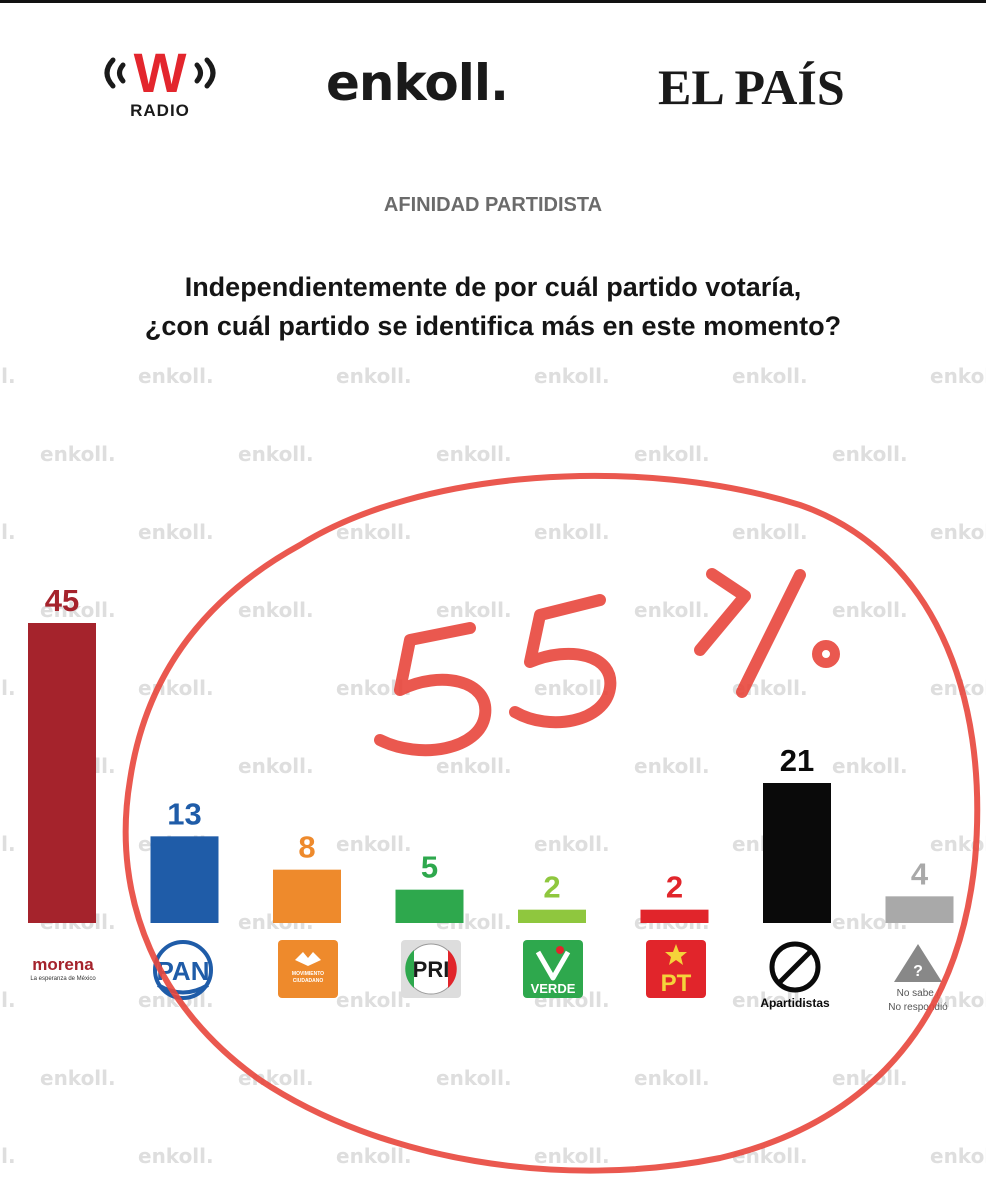  I want to click on watermark-50: enkoll., so click(374, 1000).